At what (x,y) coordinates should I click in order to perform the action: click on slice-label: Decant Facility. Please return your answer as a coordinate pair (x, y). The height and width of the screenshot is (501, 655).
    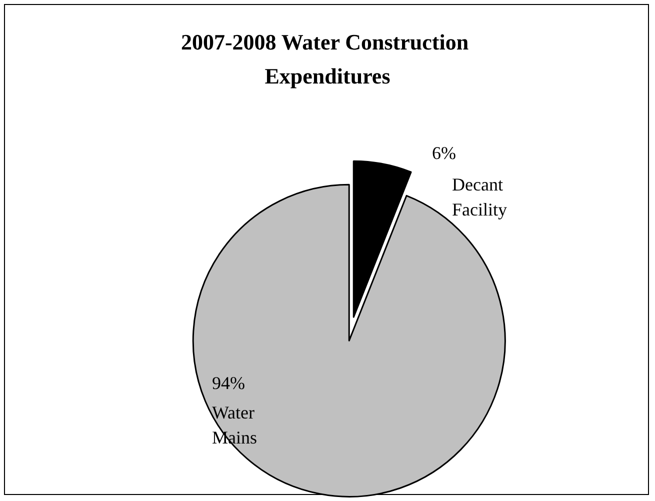
    Looking at the image, I should click on (480, 197).